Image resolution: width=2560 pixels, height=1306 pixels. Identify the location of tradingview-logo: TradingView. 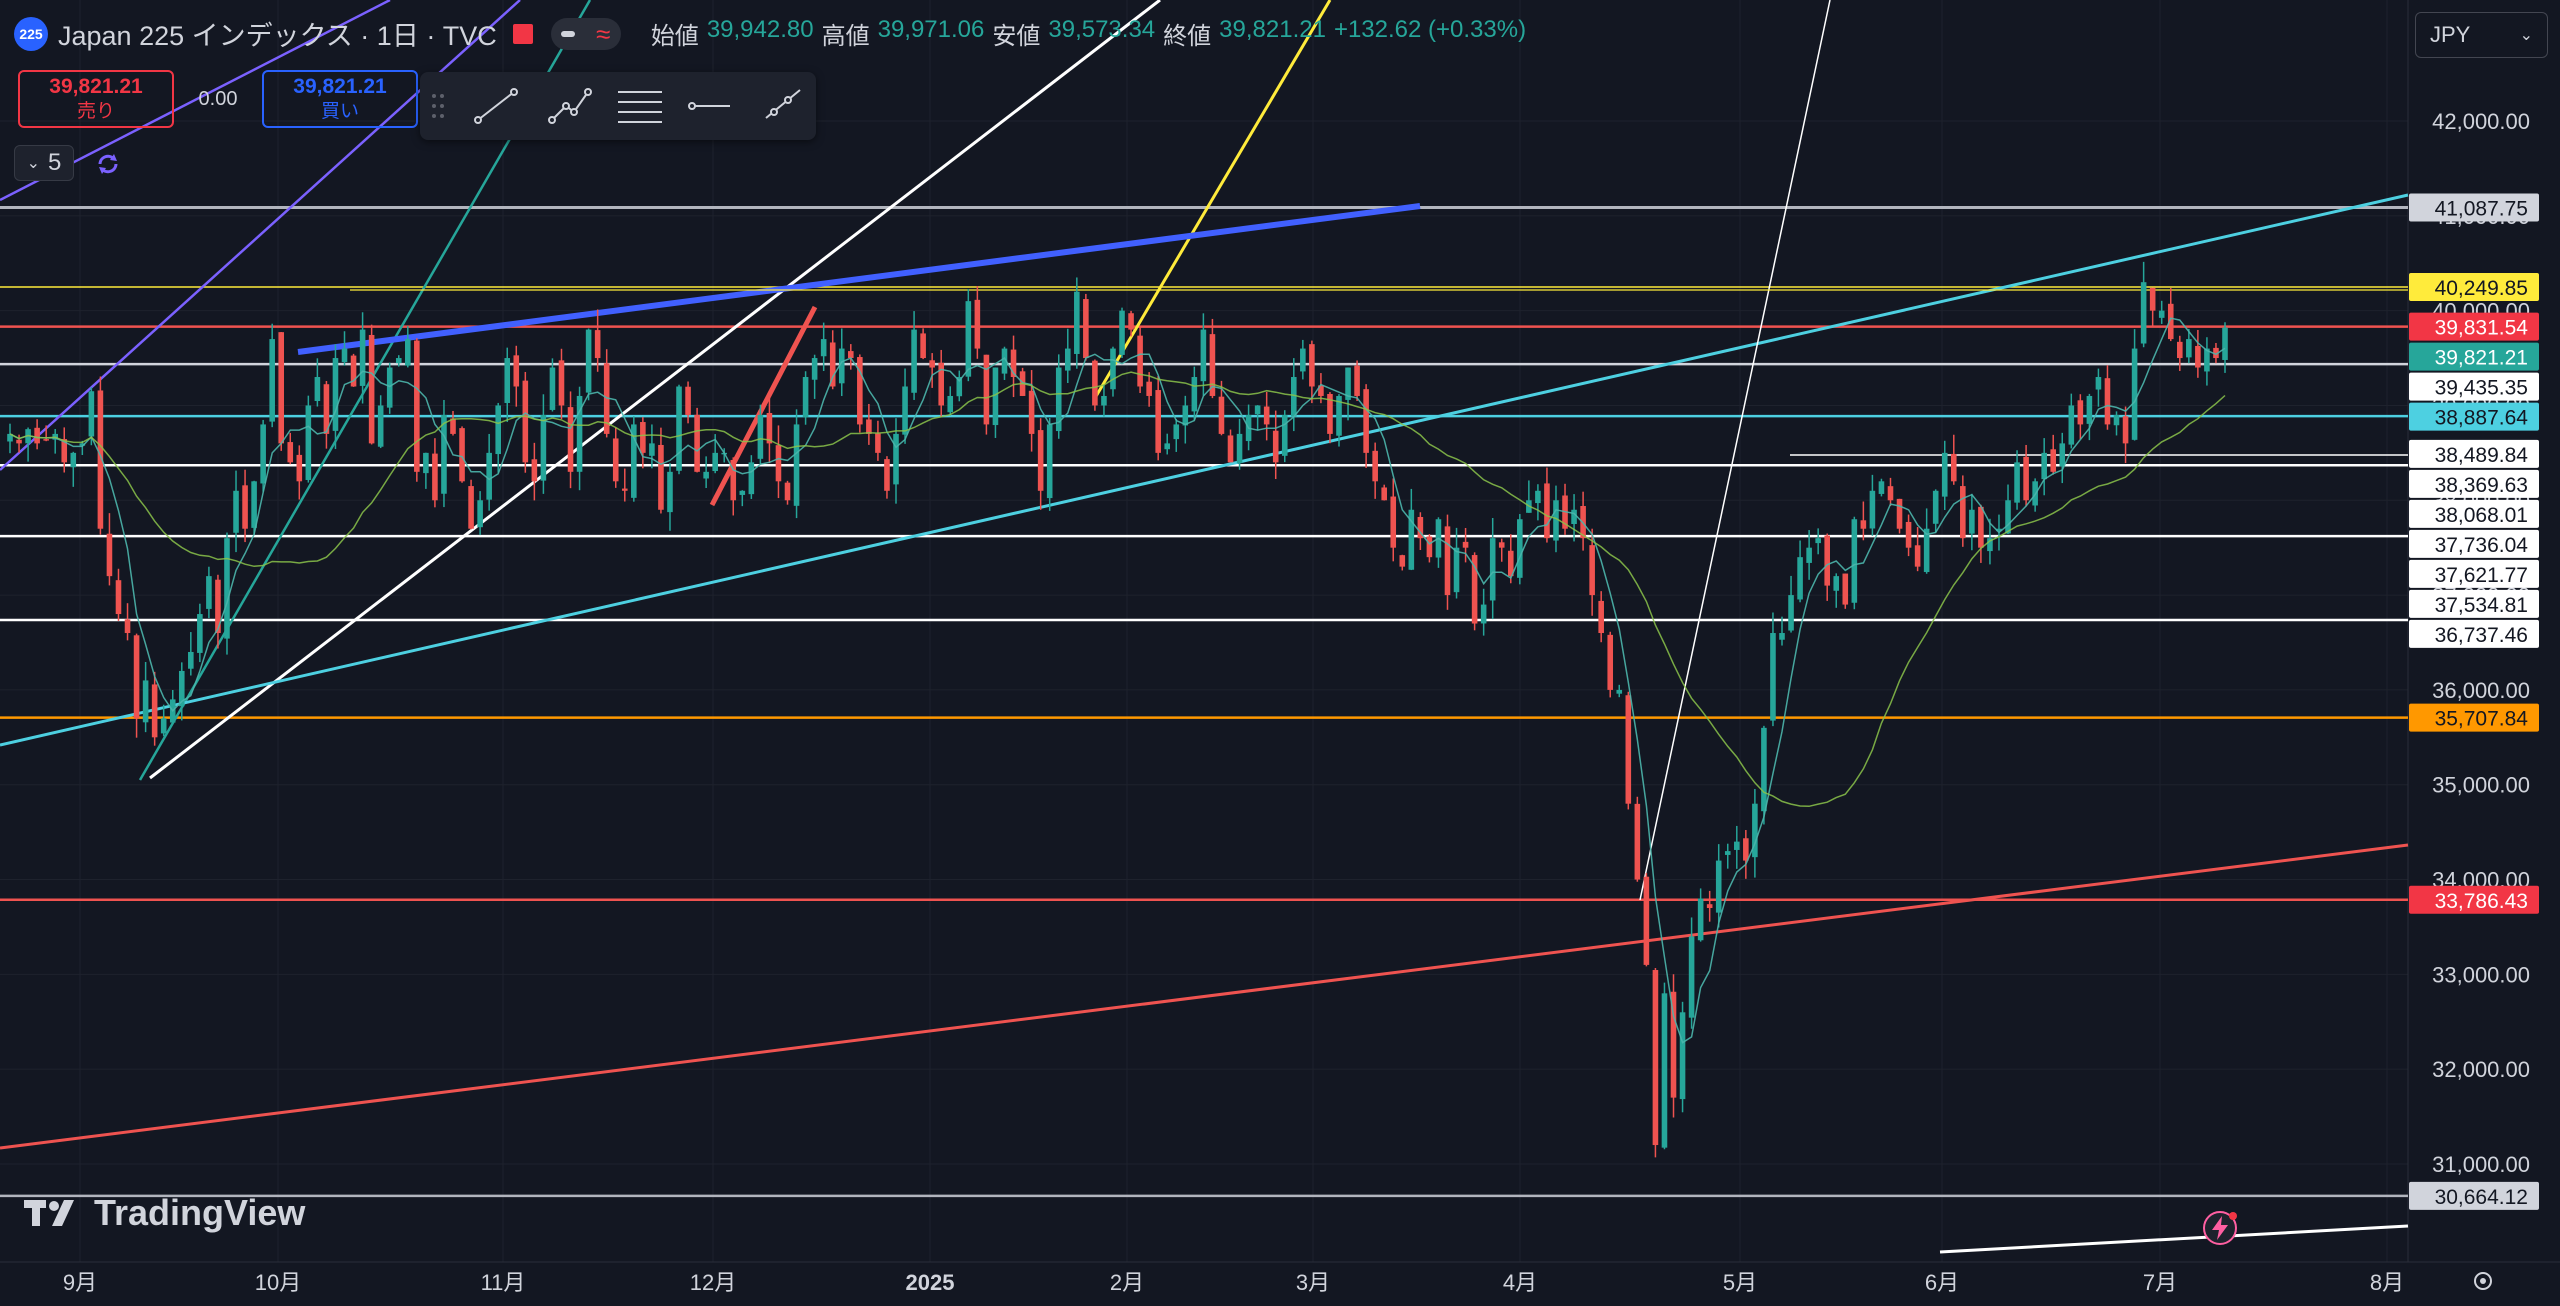
(164, 1213).